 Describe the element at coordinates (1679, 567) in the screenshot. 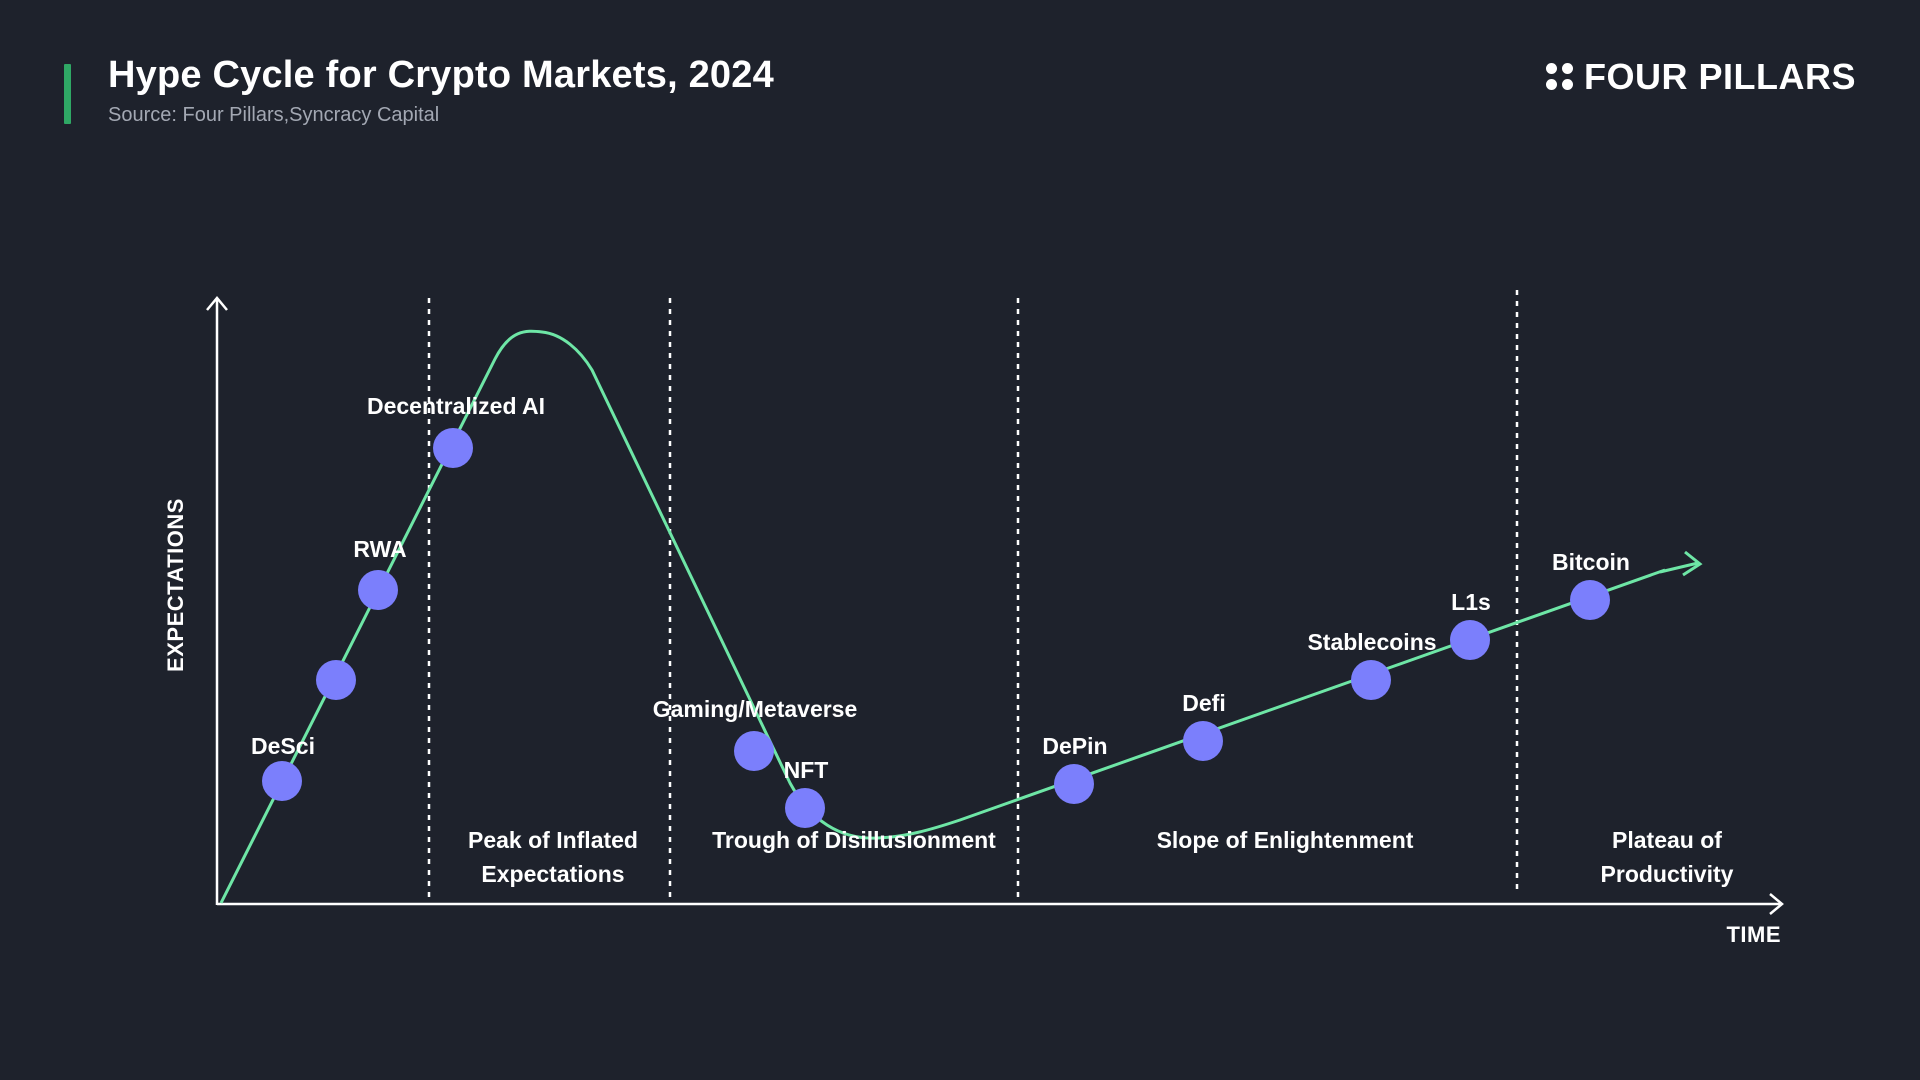

I see `curve-tail` at that location.